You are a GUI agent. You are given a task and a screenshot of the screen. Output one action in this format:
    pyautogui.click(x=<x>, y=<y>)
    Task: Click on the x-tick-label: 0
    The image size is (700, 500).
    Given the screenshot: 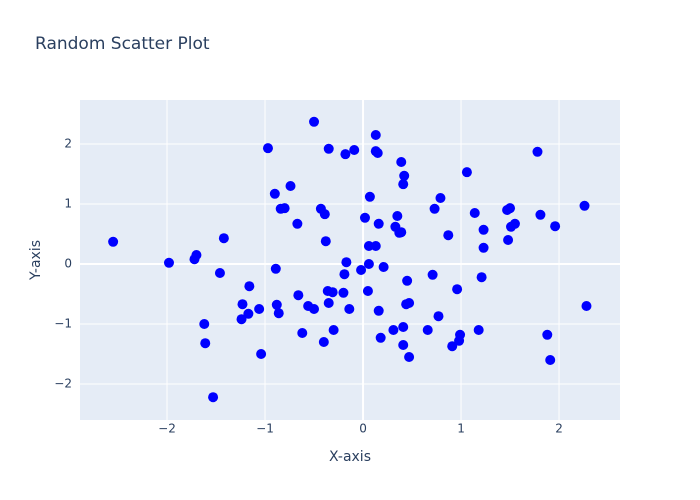 What is the action you would take?
    pyautogui.click(x=363, y=429)
    